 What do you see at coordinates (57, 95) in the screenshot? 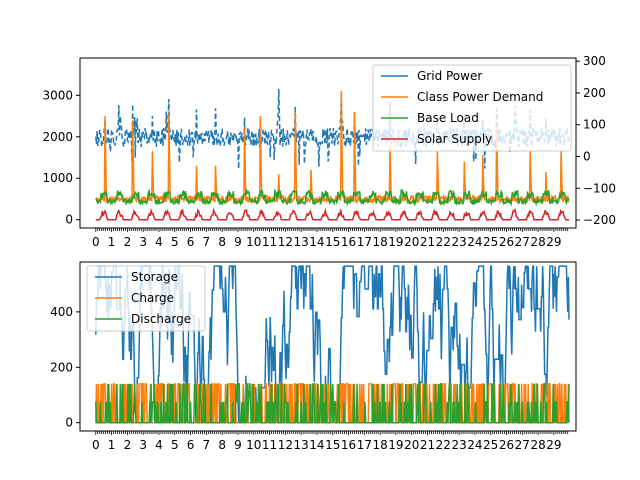
I see `y-tick-label: 3000` at bounding box center [57, 95].